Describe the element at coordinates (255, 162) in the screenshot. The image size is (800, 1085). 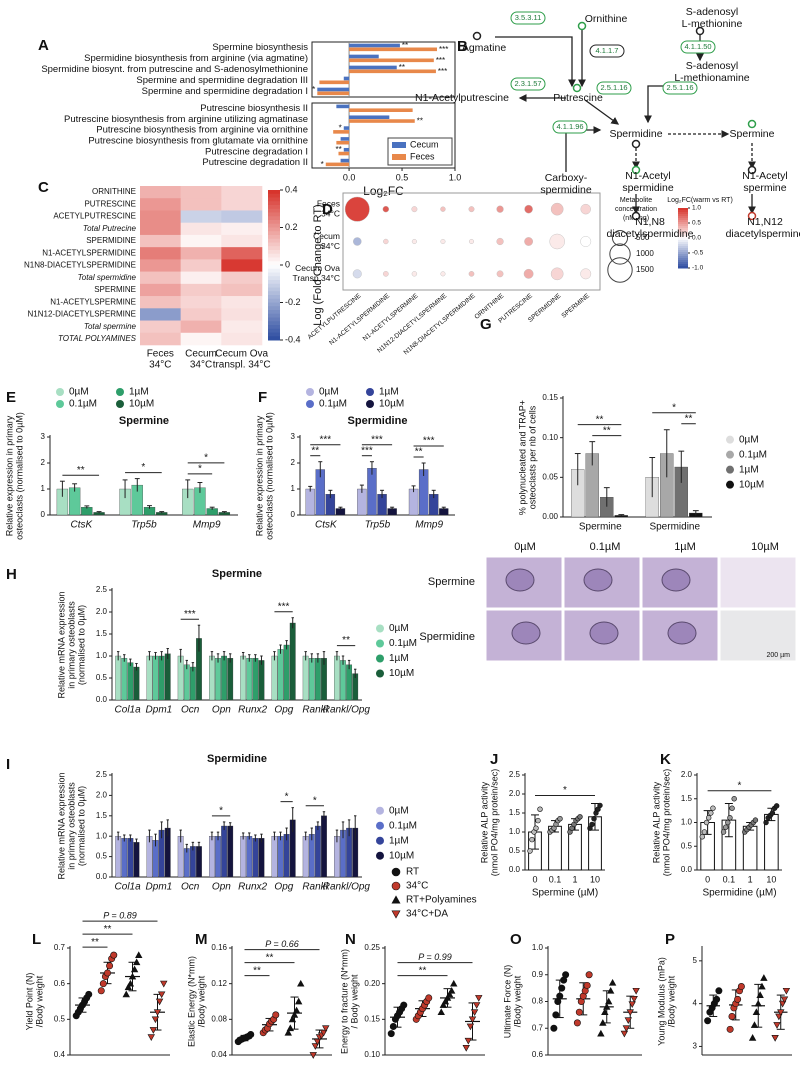
I see `category-label: Putrescine degradation II` at that location.